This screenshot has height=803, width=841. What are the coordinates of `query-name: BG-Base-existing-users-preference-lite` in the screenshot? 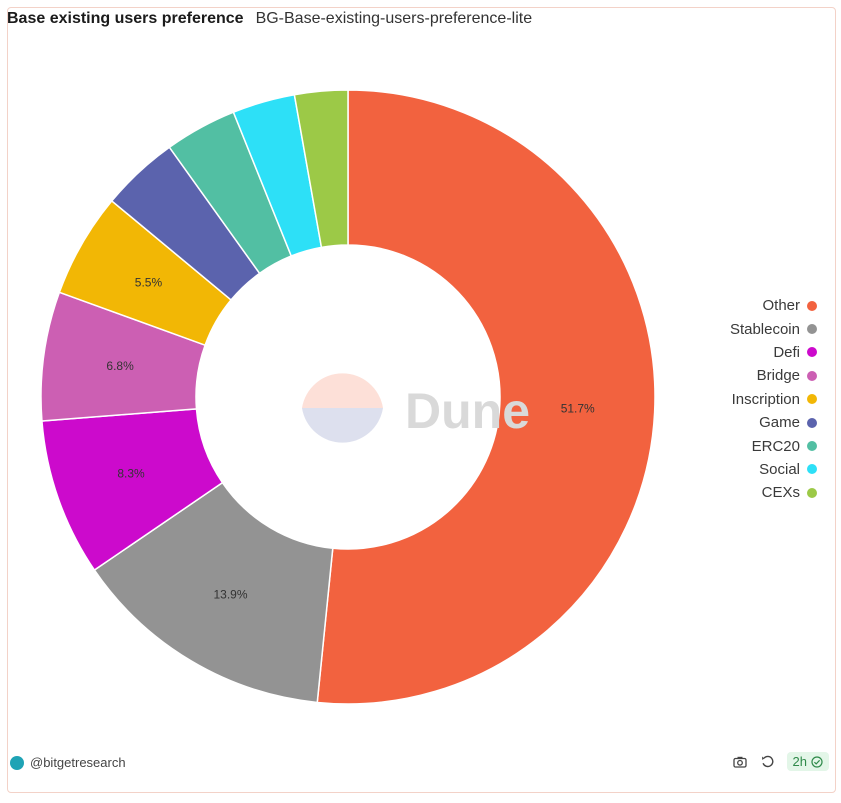 It's located at (394, 18).